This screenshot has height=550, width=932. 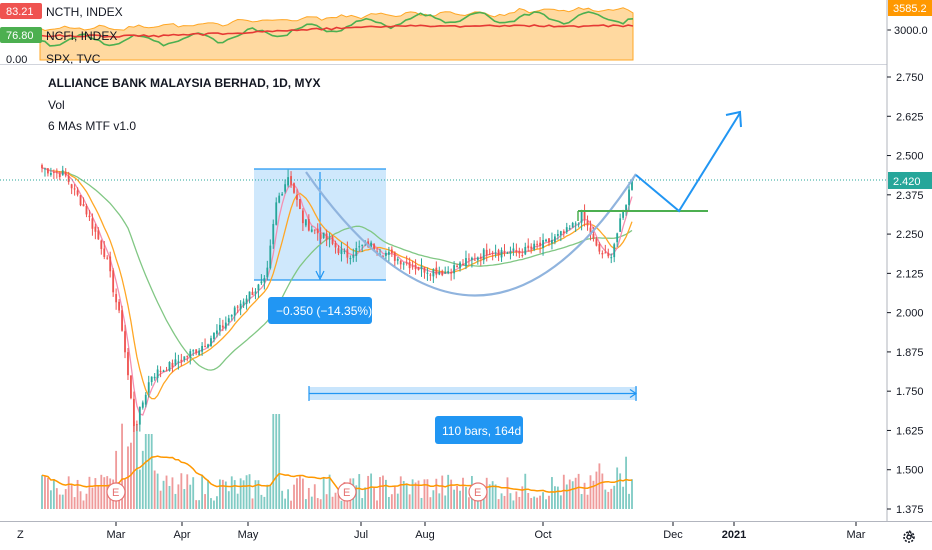 What do you see at coordinates (16, 60) in the screenshot?
I see `legend-spx-value: 0.00` at bounding box center [16, 60].